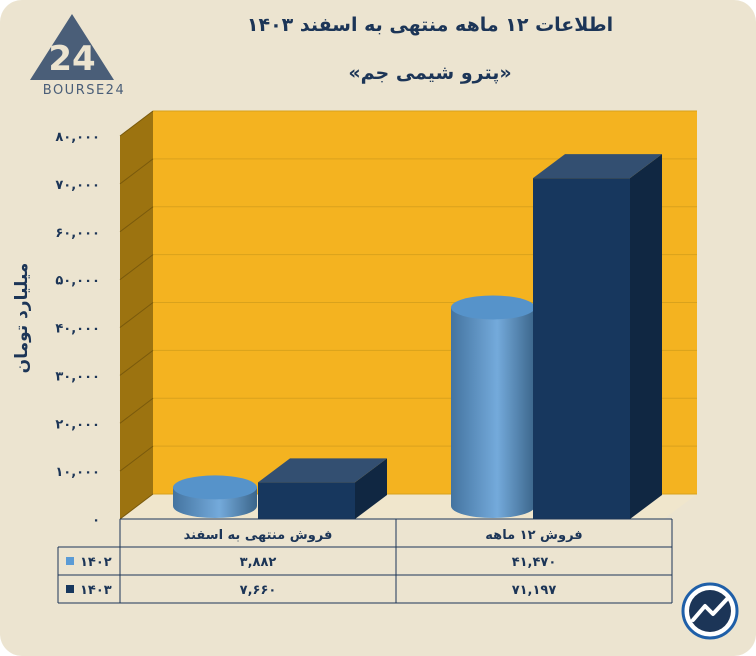  What do you see at coordinates (22, 318) in the screenshot?
I see `y-axis-label: میلیارد تومان` at bounding box center [22, 318].